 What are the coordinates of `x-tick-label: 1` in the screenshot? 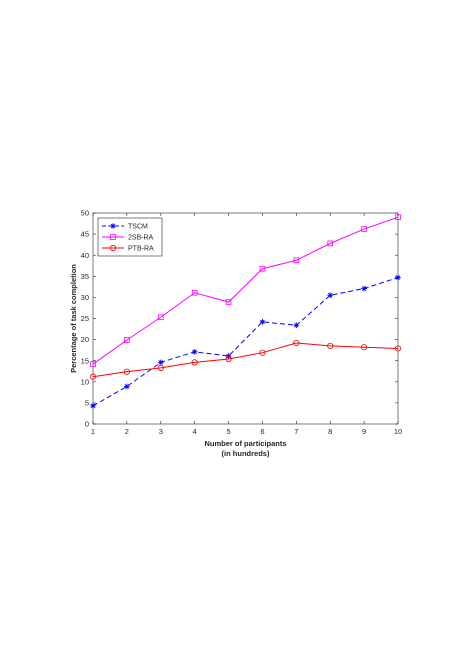 It's located at (93, 431).